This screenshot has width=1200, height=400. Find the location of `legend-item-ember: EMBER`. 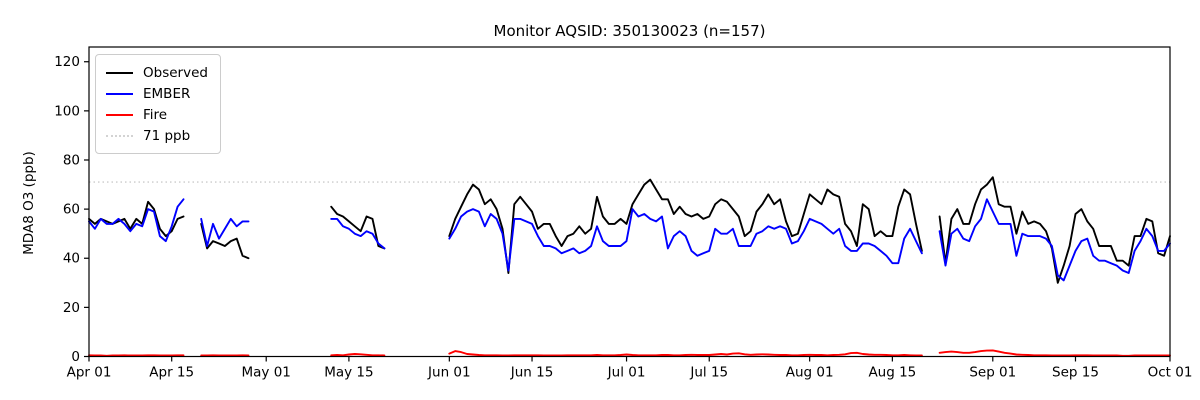

legend-item-ember: EMBER is located at coordinates (157, 93).